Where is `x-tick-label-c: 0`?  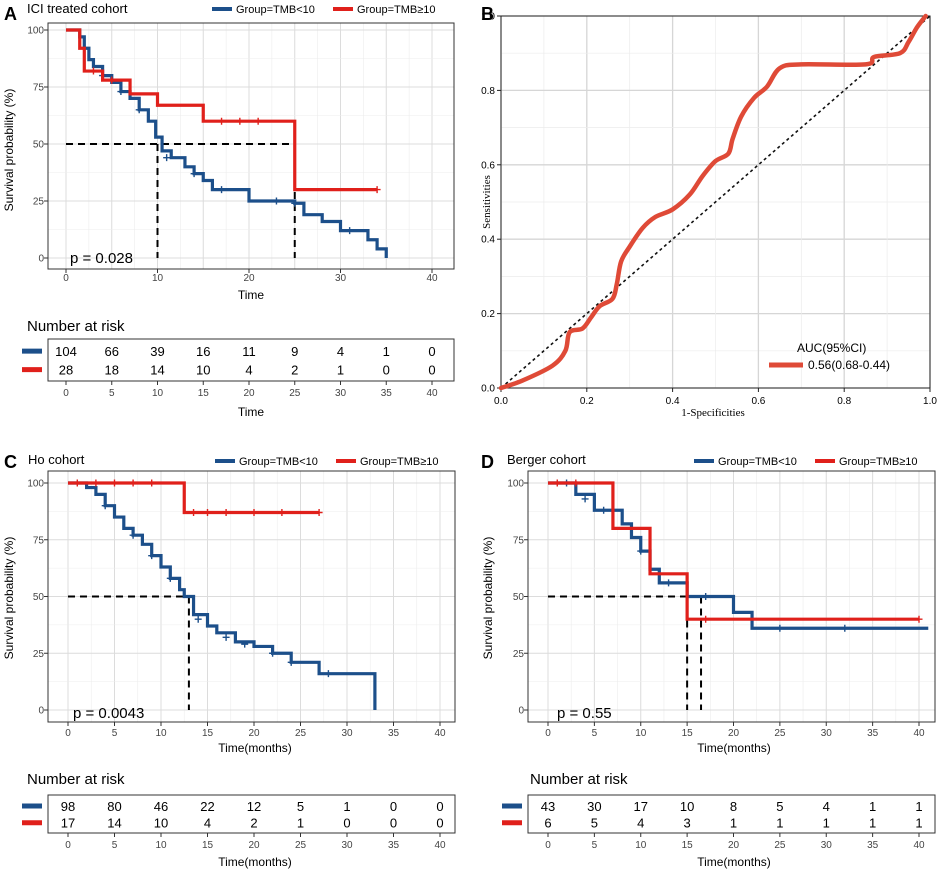
x-tick-label-c: 0 is located at coordinates (68, 733).